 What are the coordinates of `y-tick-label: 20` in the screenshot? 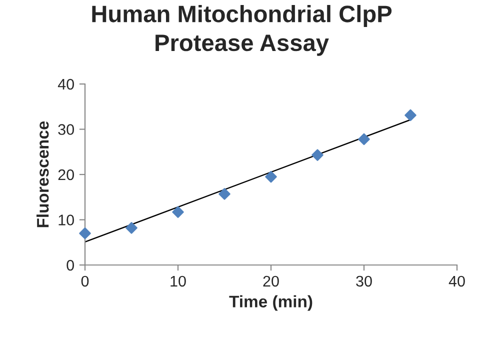 It's located at (66, 174).